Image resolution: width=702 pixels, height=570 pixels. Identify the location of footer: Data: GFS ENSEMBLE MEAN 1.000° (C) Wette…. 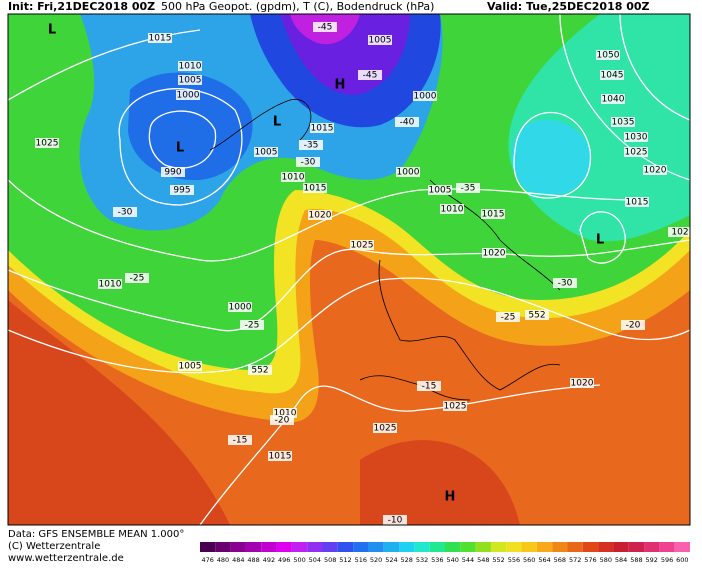
(96, 546).